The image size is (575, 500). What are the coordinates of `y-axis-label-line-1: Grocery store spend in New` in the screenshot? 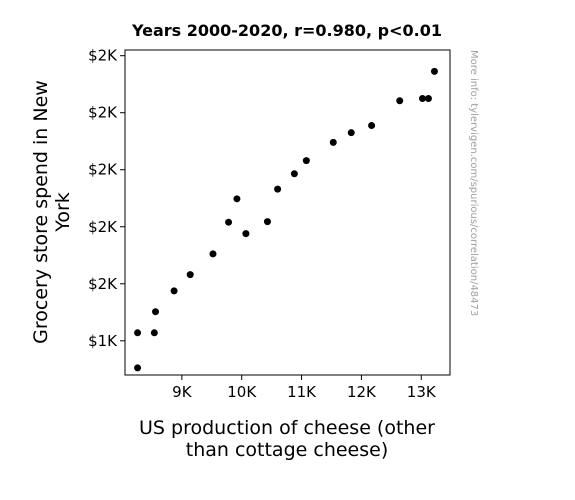 It's located at (41, 212).